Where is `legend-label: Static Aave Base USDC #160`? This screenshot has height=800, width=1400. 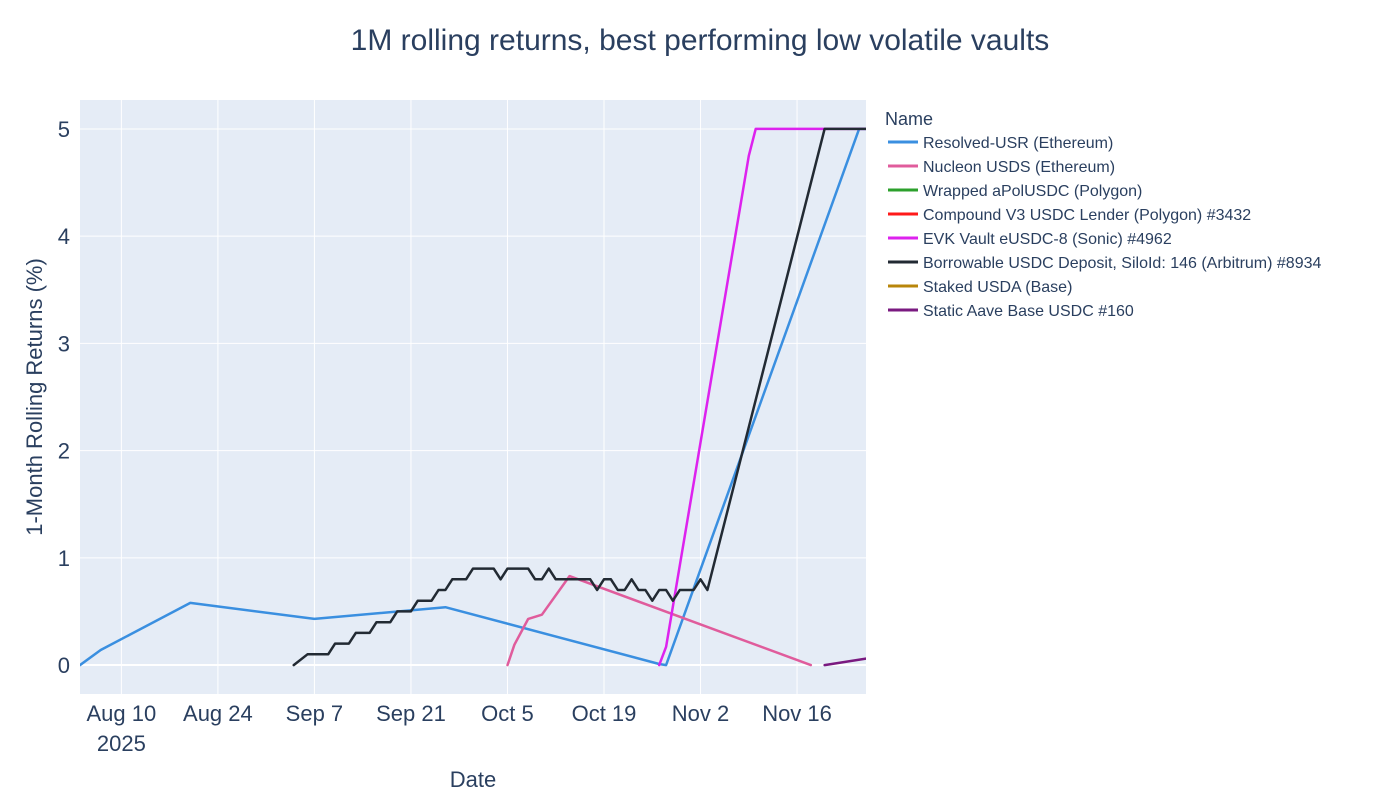
legend-label: Static Aave Base USDC #160 is located at coordinates (1028, 311).